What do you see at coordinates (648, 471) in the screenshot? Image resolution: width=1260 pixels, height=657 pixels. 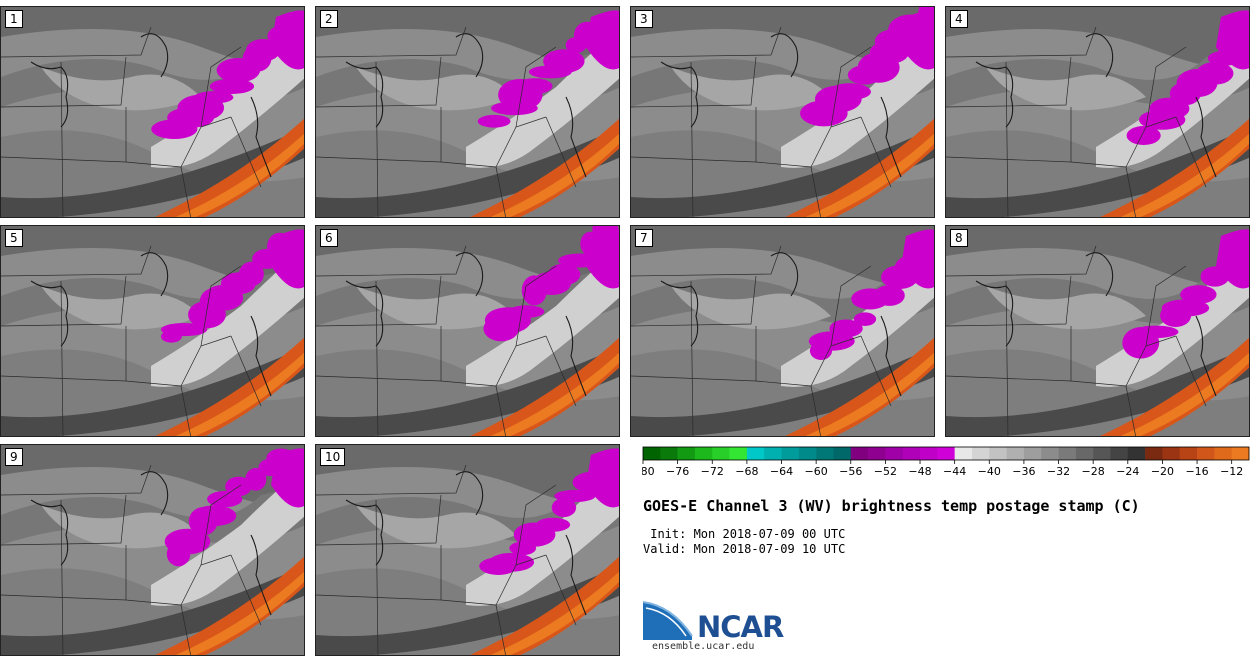 I see `colorbar-tick-label: −80` at bounding box center [648, 471].